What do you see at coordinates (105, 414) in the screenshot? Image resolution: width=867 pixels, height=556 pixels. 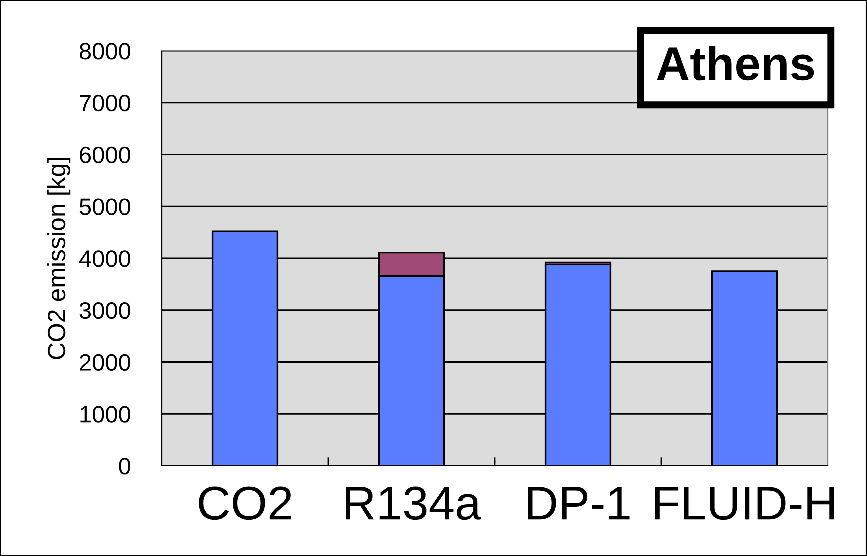 I see `y-tick-label: 1000` at bounding box center [105, 414].